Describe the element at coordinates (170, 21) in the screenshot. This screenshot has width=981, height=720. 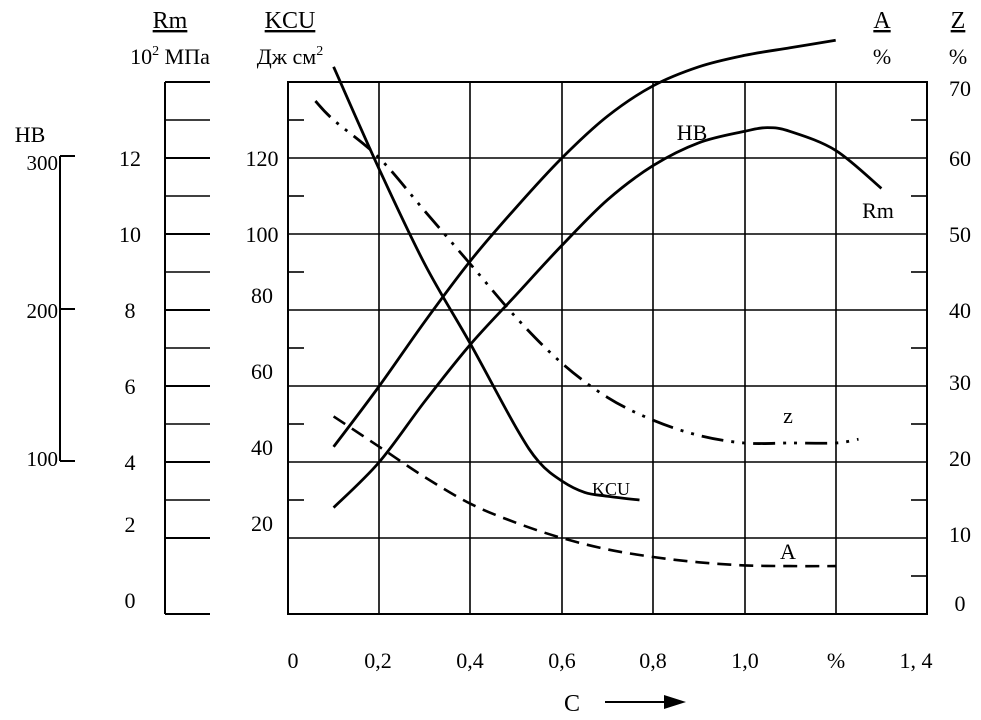
I see `rm-axis-label: Rm` at that location.